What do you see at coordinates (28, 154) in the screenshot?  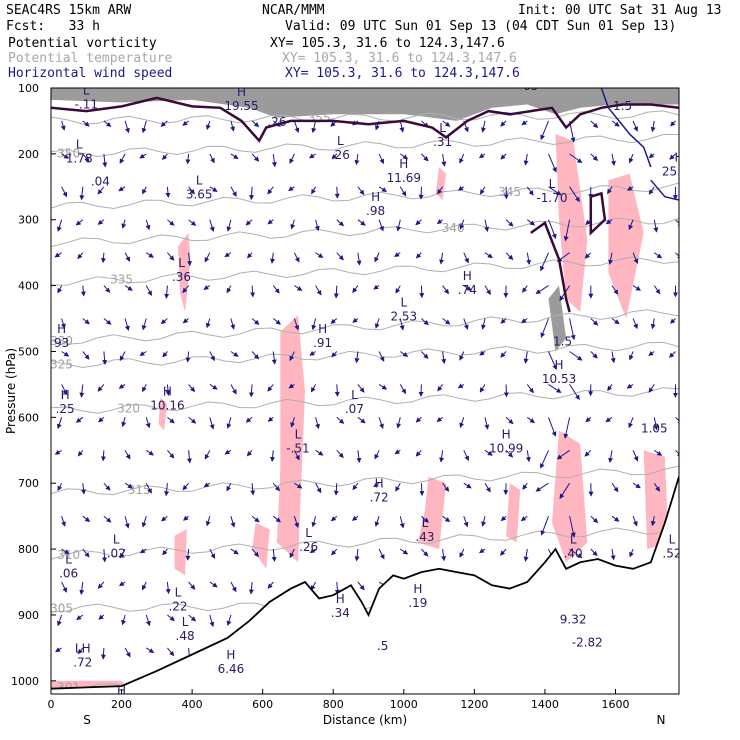 I see `y-tick-label-200: 200` at bounding box center [28, 154].